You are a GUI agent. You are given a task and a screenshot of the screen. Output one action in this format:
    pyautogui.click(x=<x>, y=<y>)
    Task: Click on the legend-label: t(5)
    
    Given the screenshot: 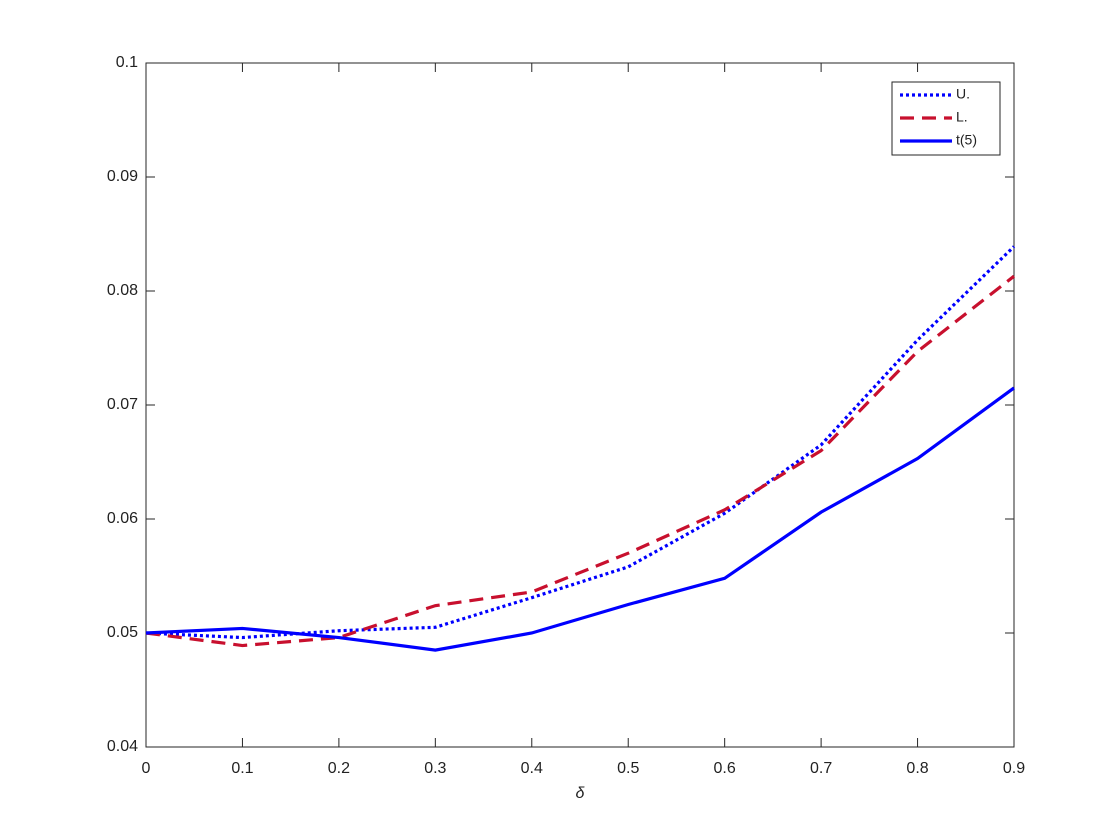 What is the action you would take?
    pyautogui.click(x=966, y=140)
    